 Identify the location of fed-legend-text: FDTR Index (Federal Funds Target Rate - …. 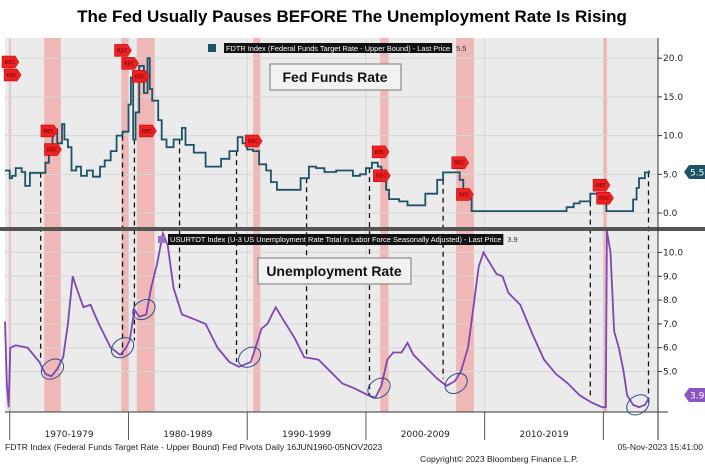
(338, 48).